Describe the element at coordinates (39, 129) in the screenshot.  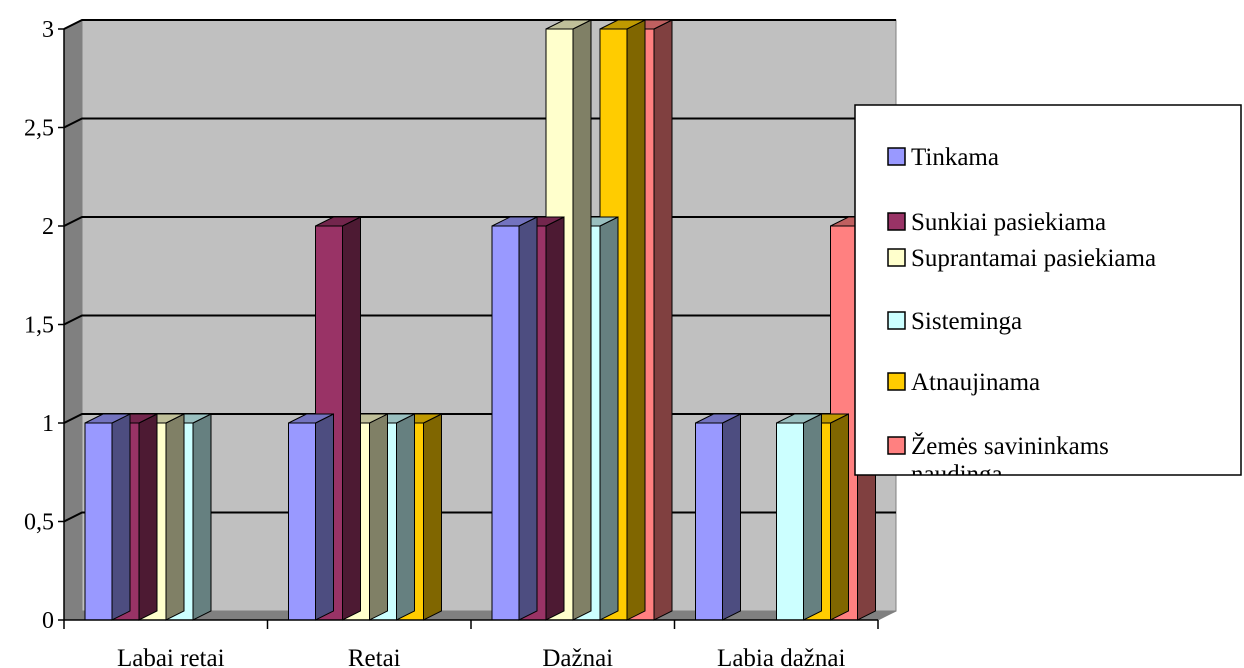
I see `y-tick-label: 2,5` at that location.